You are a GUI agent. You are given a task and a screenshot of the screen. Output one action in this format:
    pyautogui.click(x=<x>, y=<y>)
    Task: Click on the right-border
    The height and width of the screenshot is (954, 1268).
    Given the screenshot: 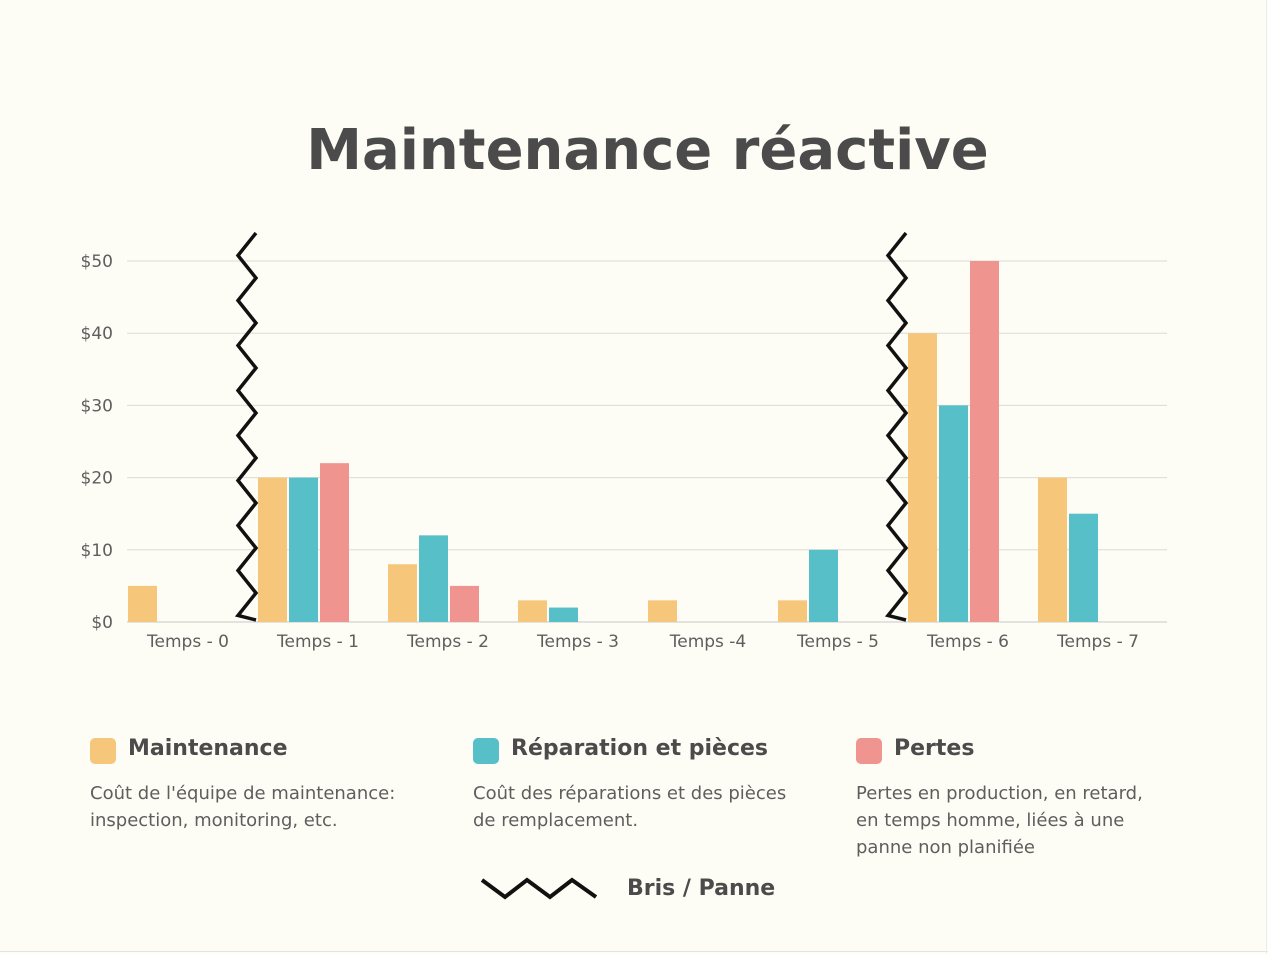 What is the action you would take?
    pyautogui.click(x=1266, y=477)
    